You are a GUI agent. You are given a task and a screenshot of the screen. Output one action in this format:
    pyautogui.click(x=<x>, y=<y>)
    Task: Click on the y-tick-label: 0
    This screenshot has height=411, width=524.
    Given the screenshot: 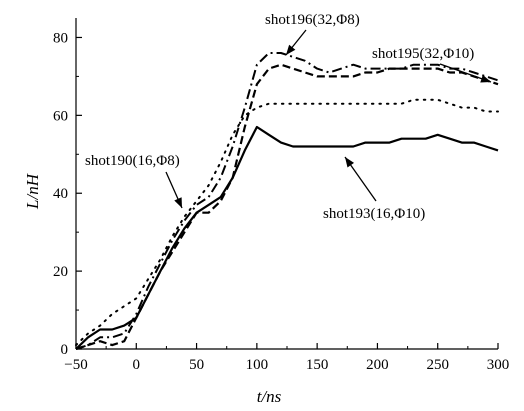 What is the action you would take?
    pyautogui.click(x=65, y=350)
    